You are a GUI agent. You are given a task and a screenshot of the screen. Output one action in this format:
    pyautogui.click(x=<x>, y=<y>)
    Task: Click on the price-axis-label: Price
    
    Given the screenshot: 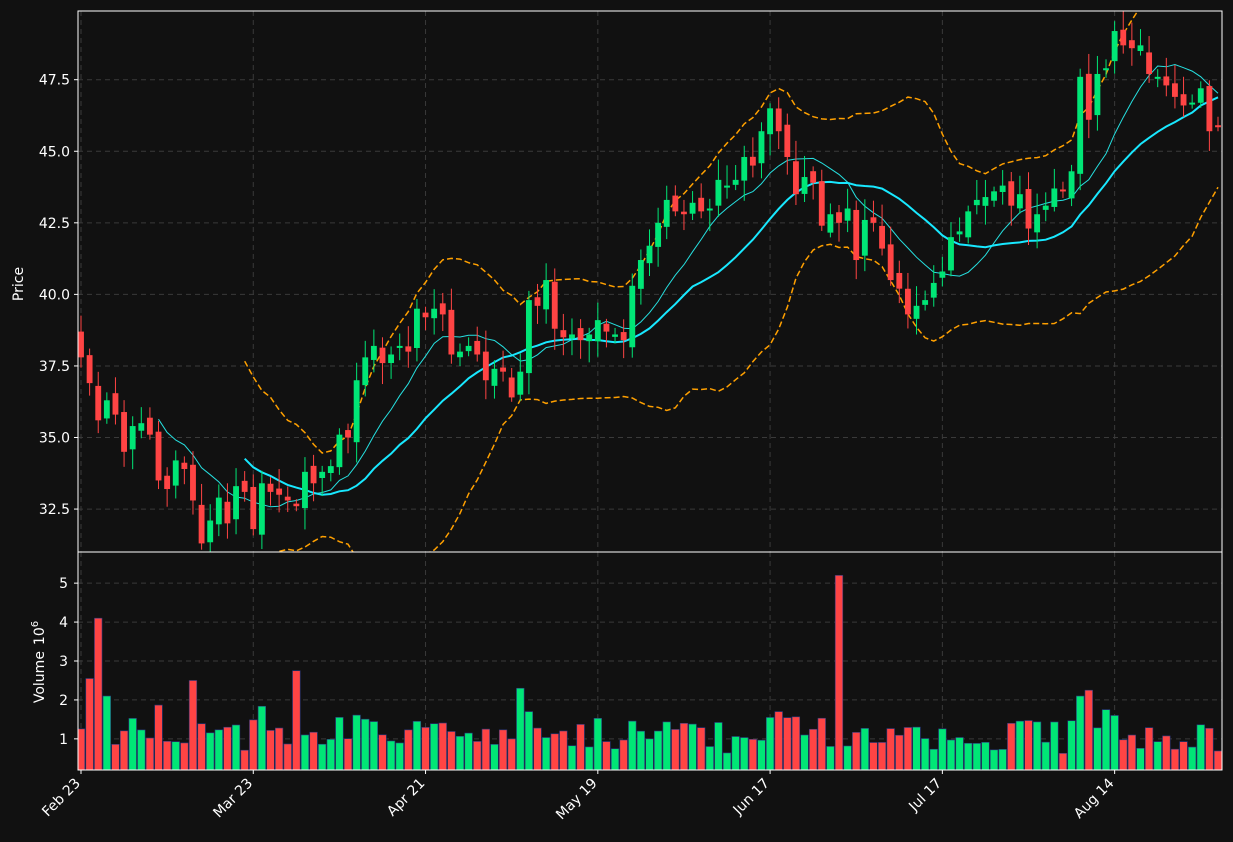 What is the action you would take?
    pyautogui.click(x=19, y=284)
    